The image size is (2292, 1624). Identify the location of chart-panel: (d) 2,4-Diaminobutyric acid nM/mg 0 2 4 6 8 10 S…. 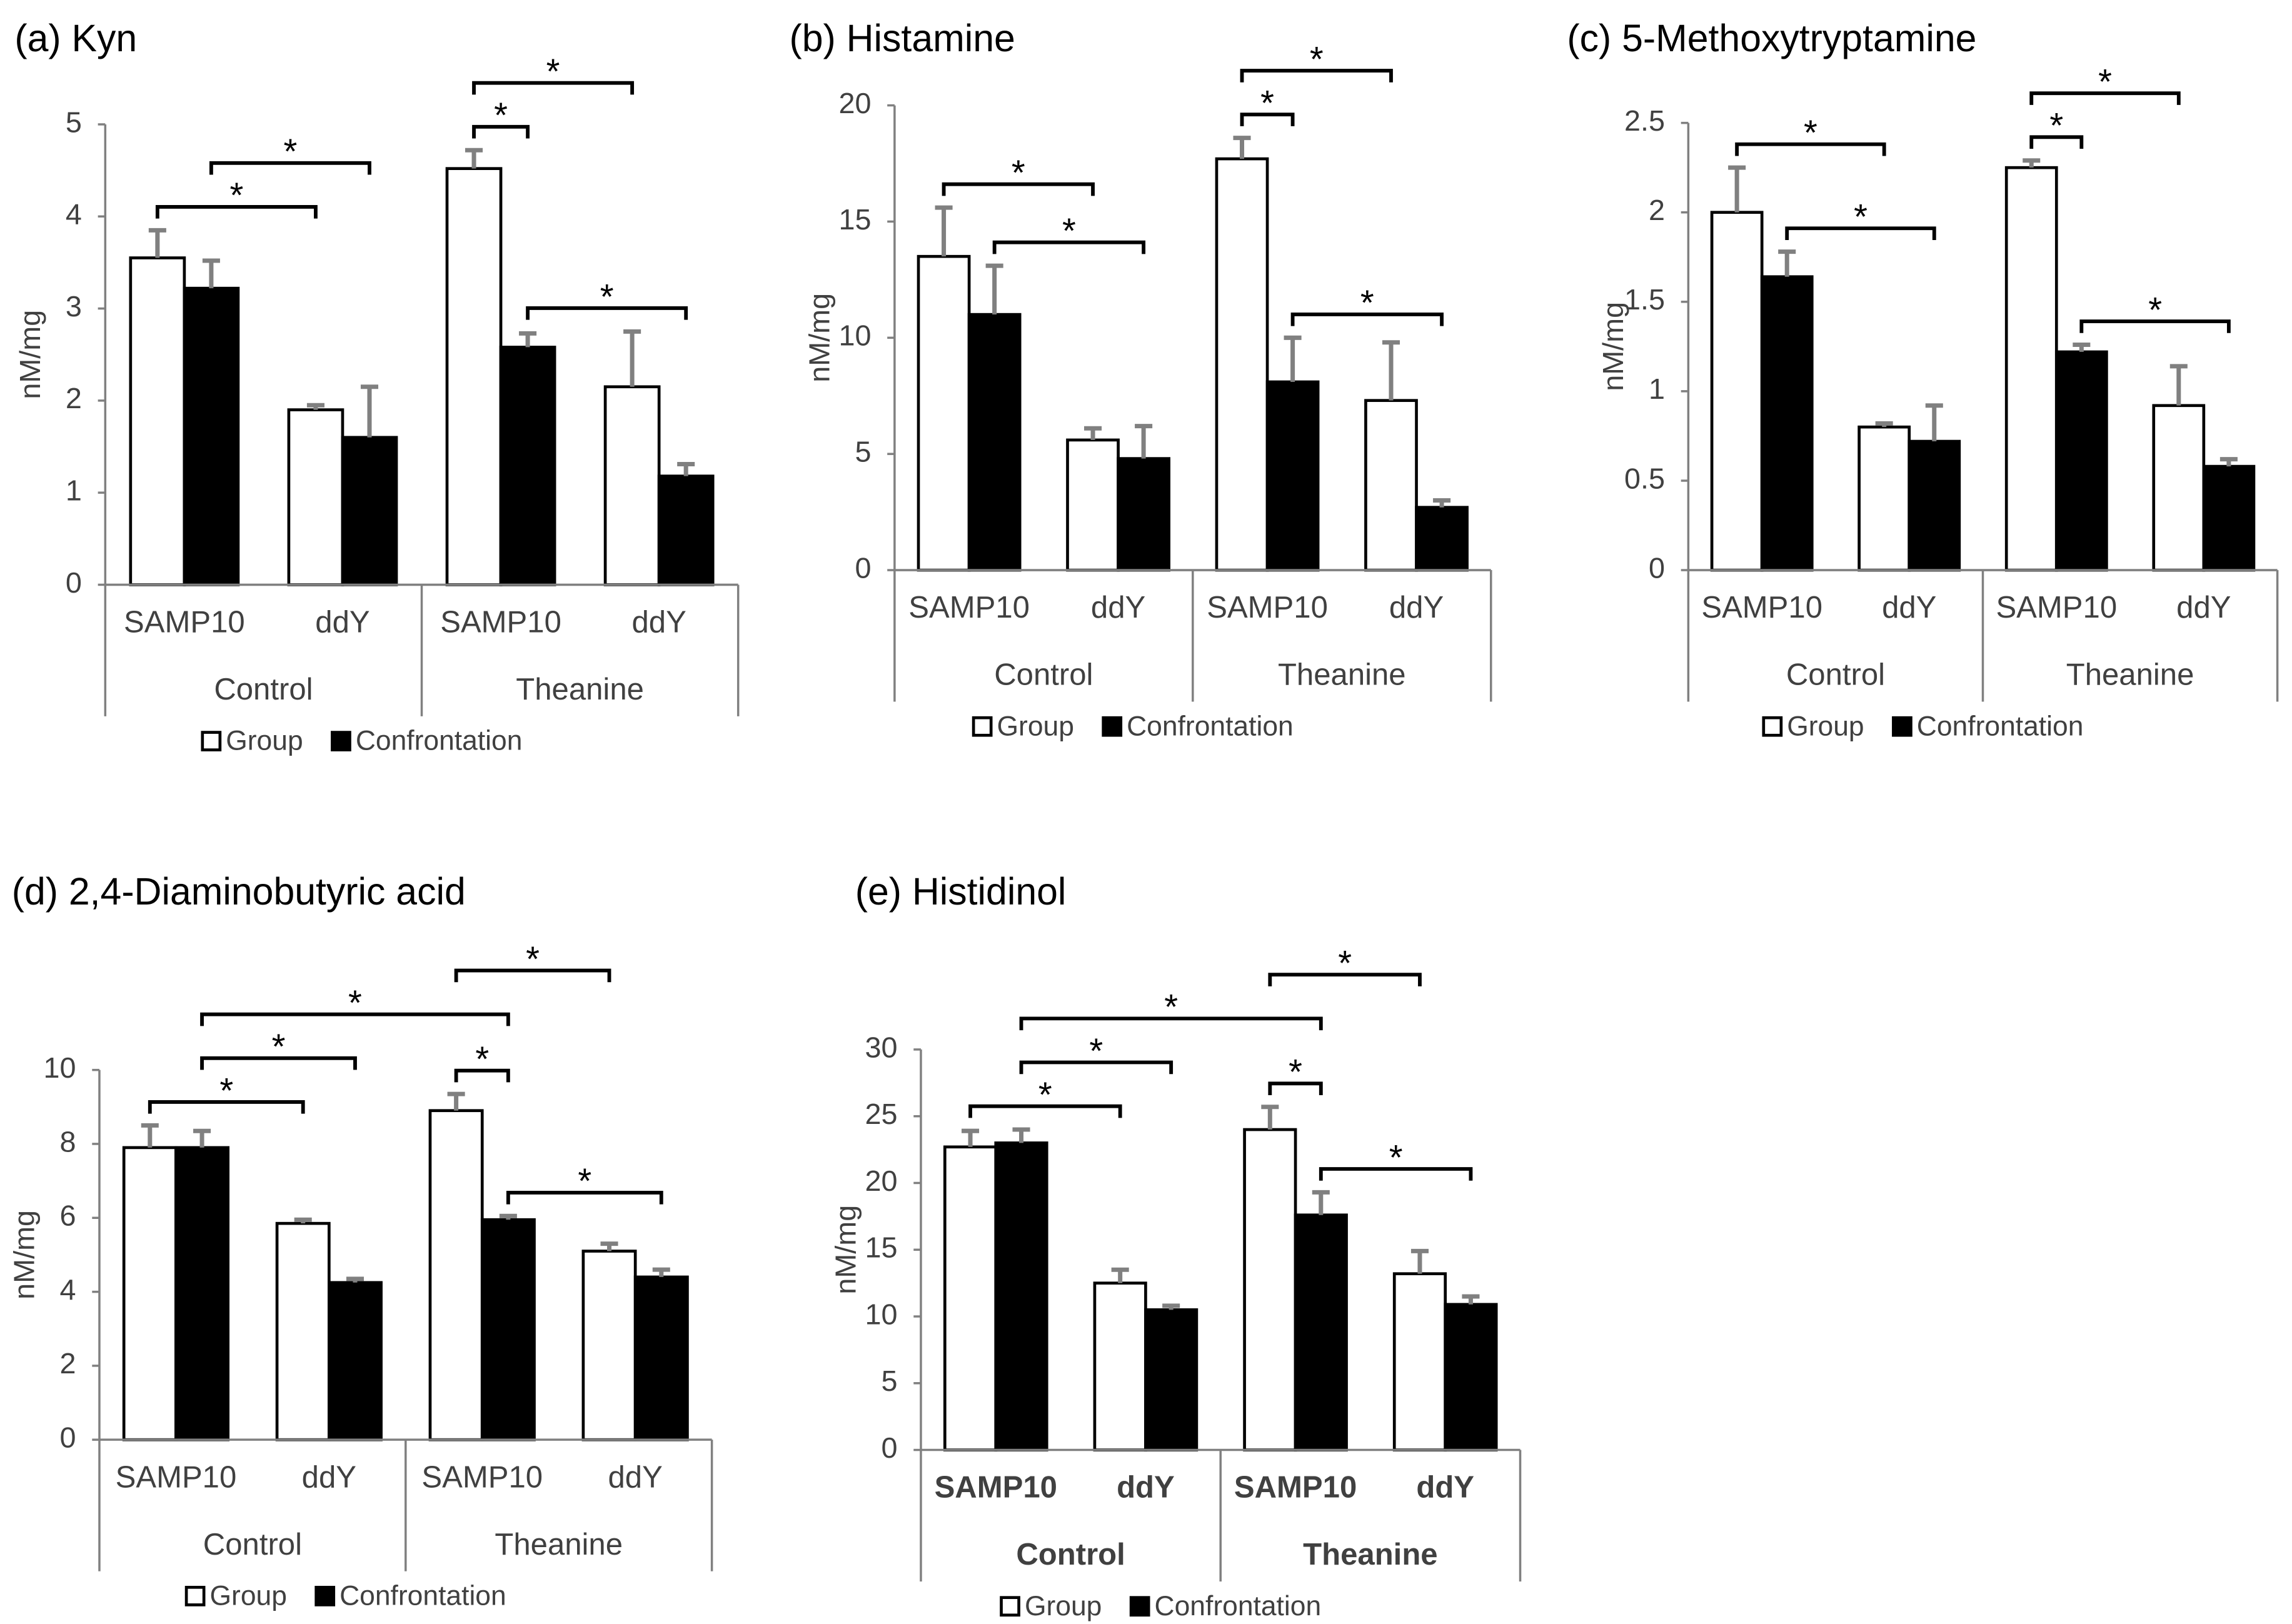
(360, 1240).